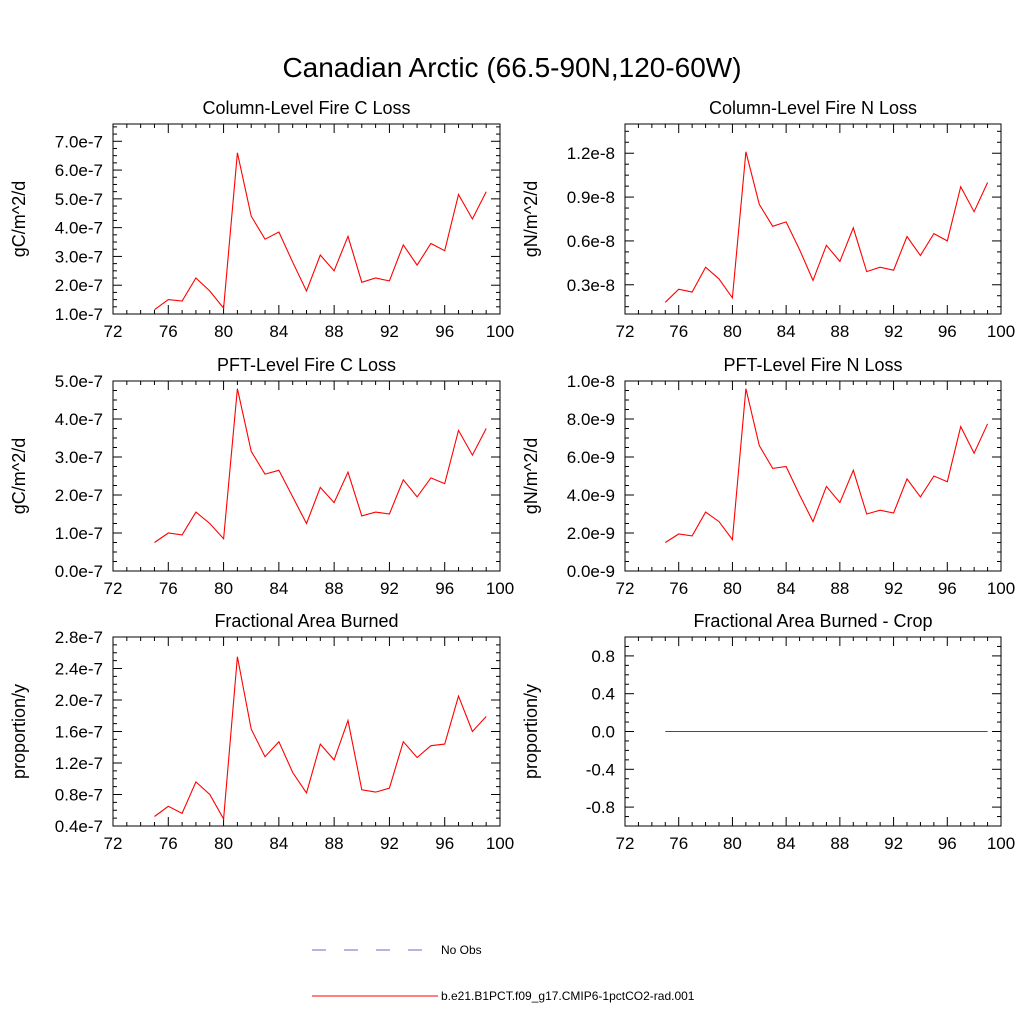 The image size is (1024, 1024). What do you see at coordinates (591, 571) in the screenshot?
I see `y-tick-label: 0.0e-9` at bounding box center [591, 571].